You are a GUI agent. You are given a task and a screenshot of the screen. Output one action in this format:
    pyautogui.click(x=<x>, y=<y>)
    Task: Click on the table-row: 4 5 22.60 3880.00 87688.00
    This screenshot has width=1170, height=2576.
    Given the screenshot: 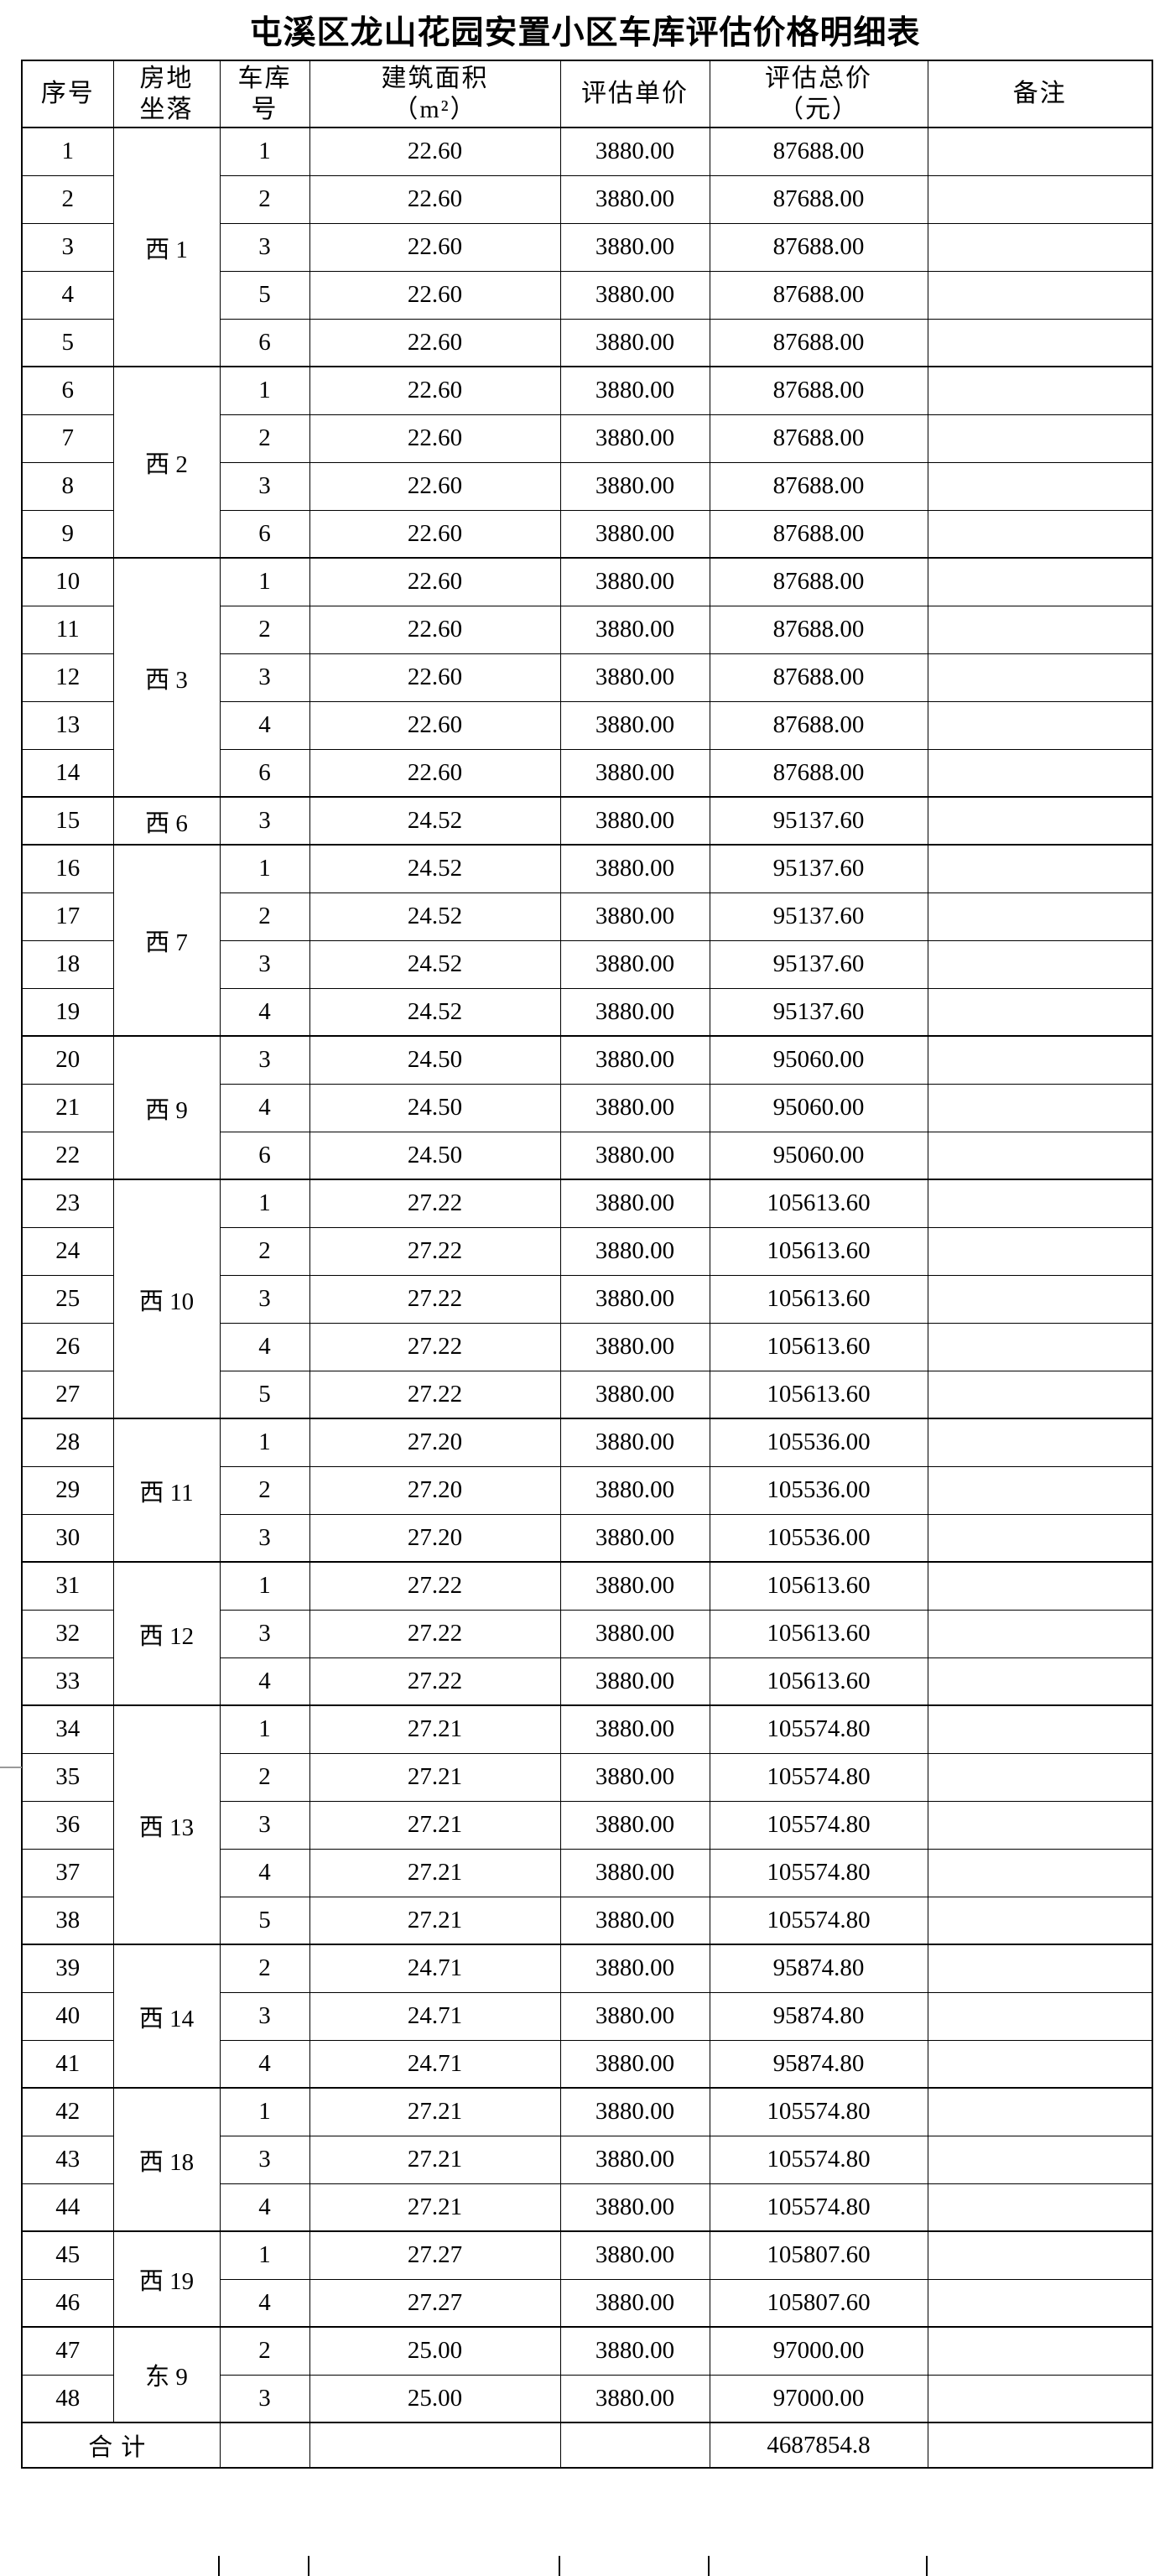 What is the action you would take?
    pyautogui.click(x=587, y=295)
    